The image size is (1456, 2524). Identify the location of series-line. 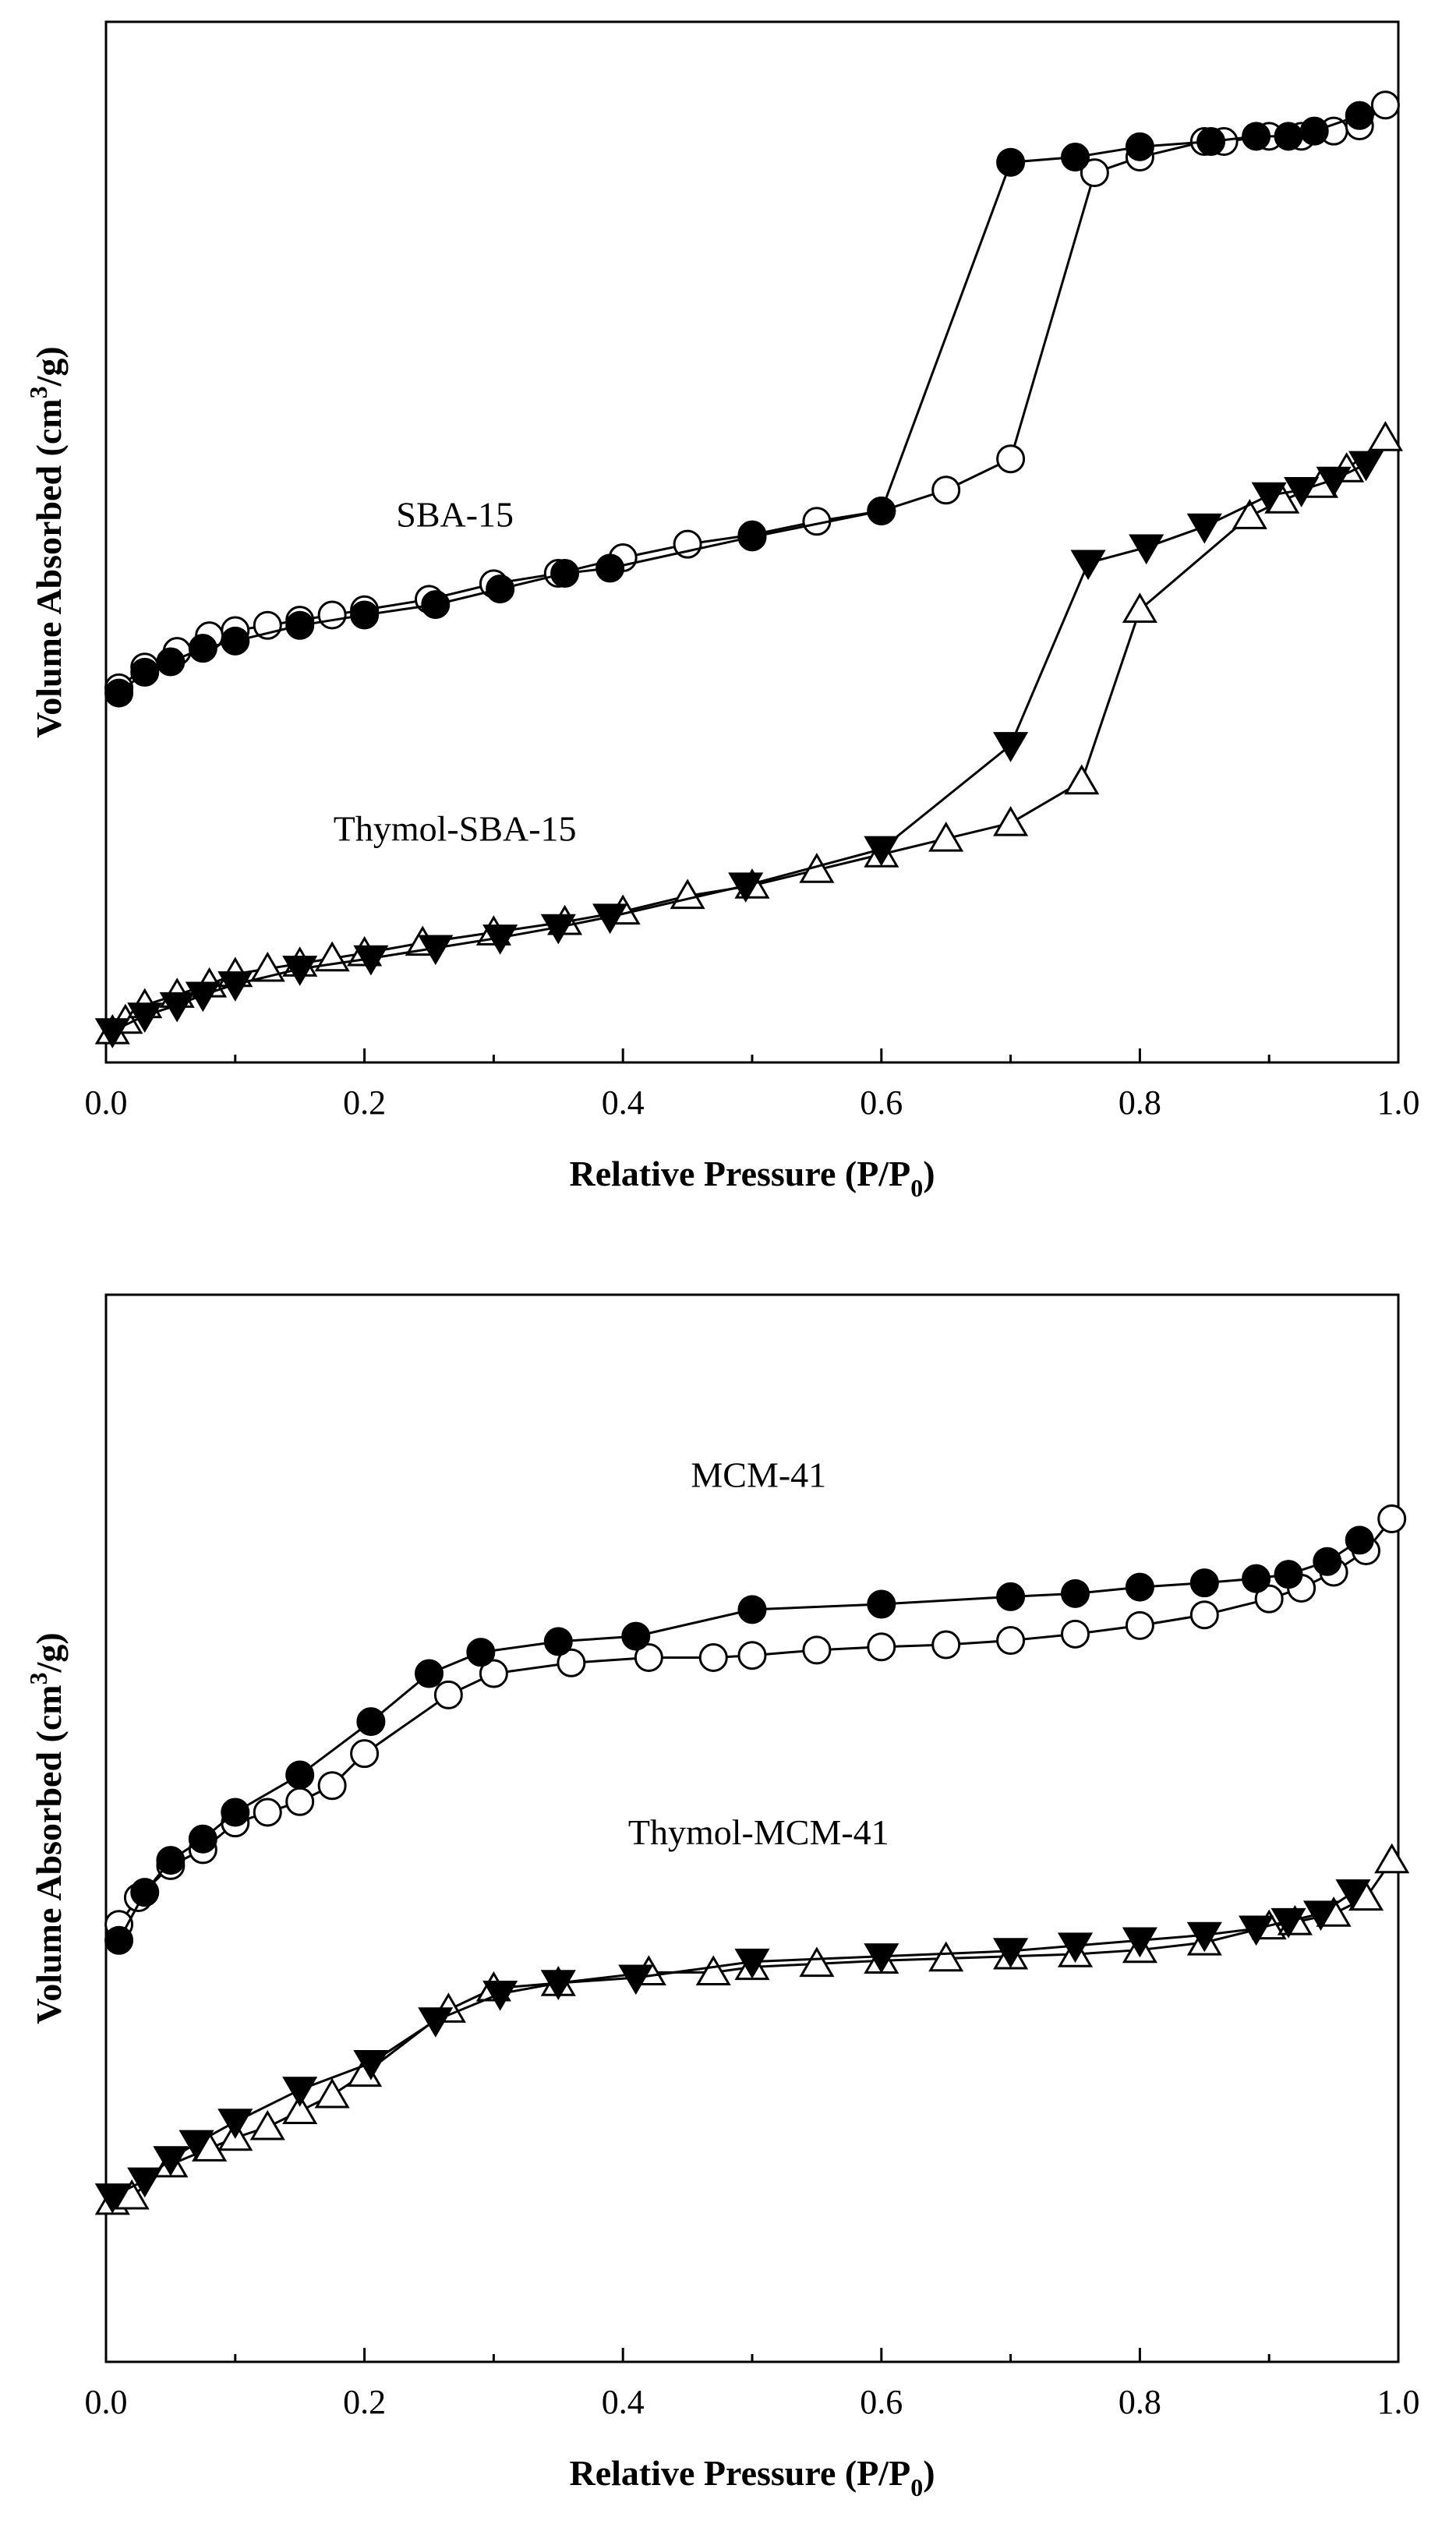
(739, 1740).